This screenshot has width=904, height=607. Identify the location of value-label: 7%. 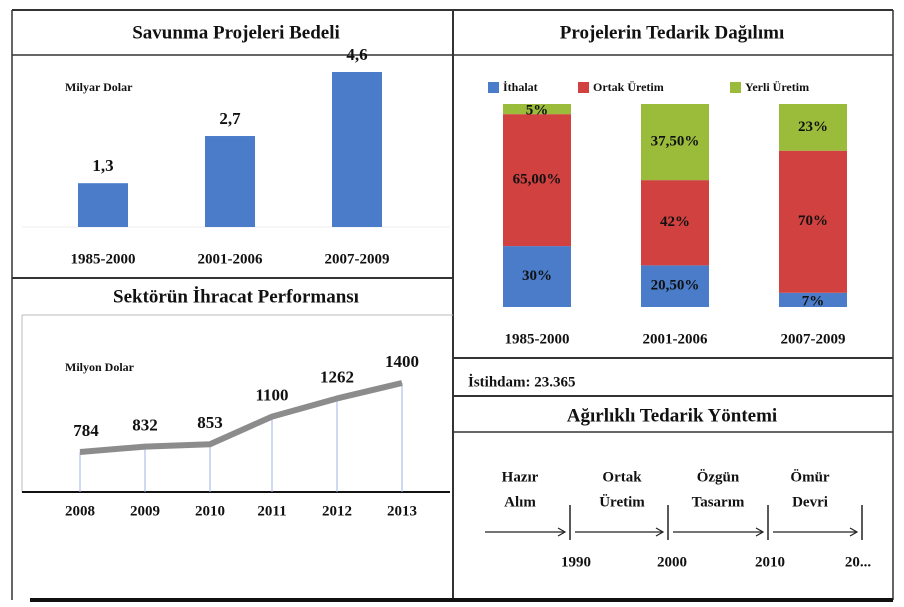
(813, 301).